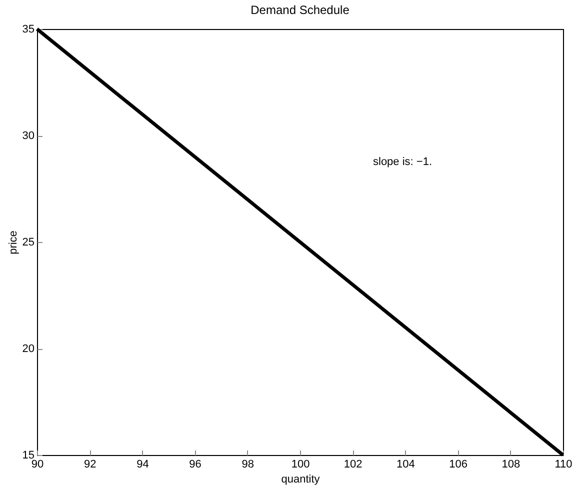 The image size is (584, 490). Describe the element at coordinates (28, 136) in the screenshot. I see `y-tick-label: 30` at that location.